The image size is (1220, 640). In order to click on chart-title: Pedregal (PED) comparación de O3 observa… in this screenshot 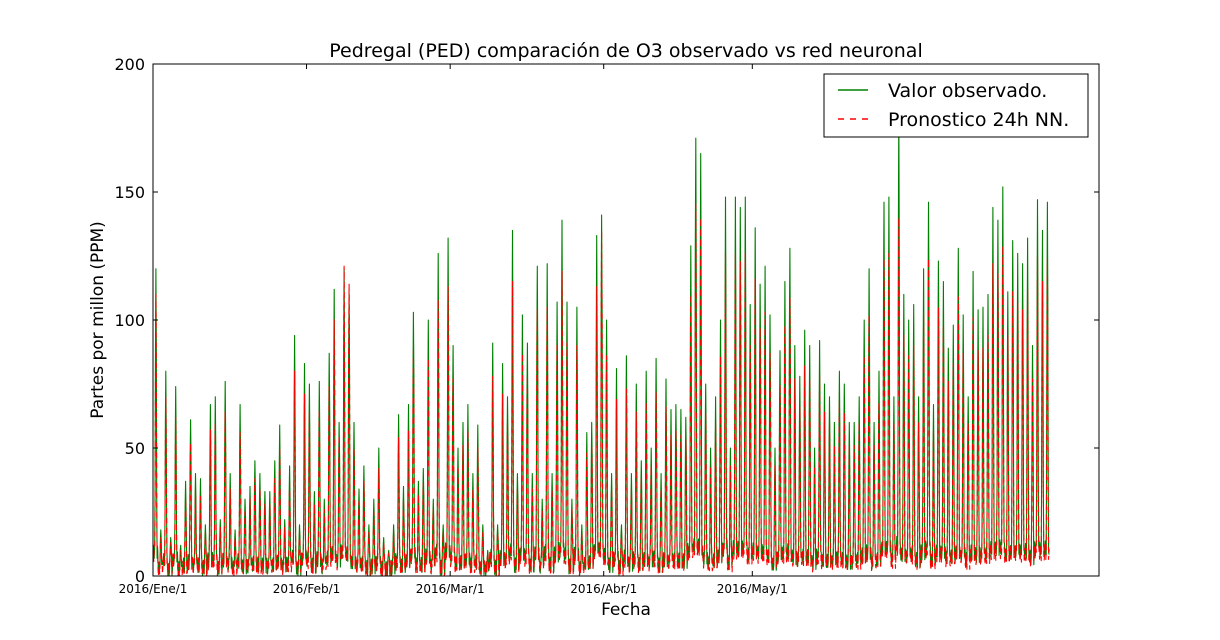, I will do `click(625, 51)`.